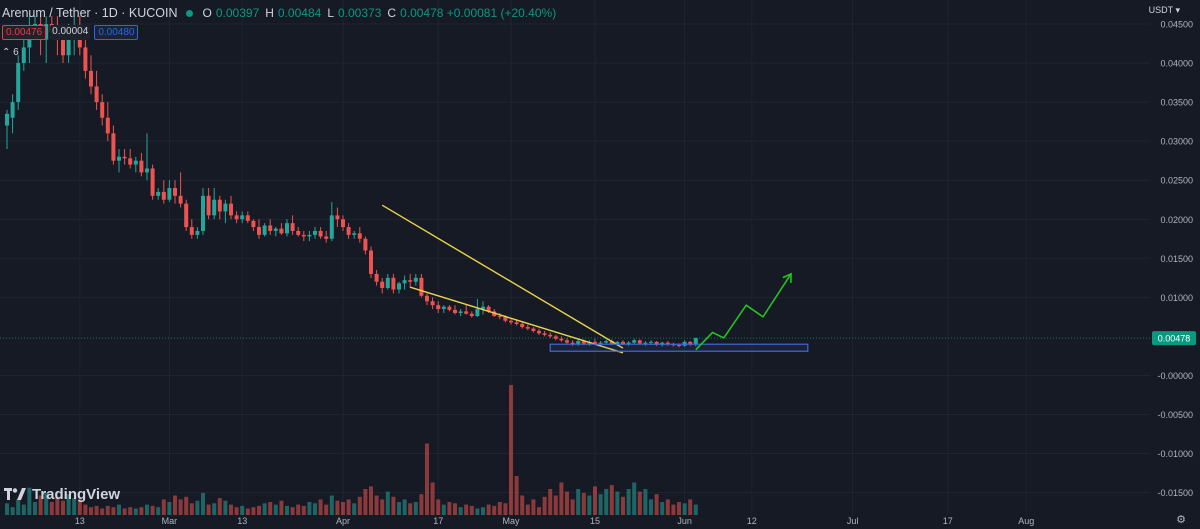  What do you see at coordinates (16, 52) in the screenshot?
I see `indicator-count: 6` at bounding box center [16, 52].